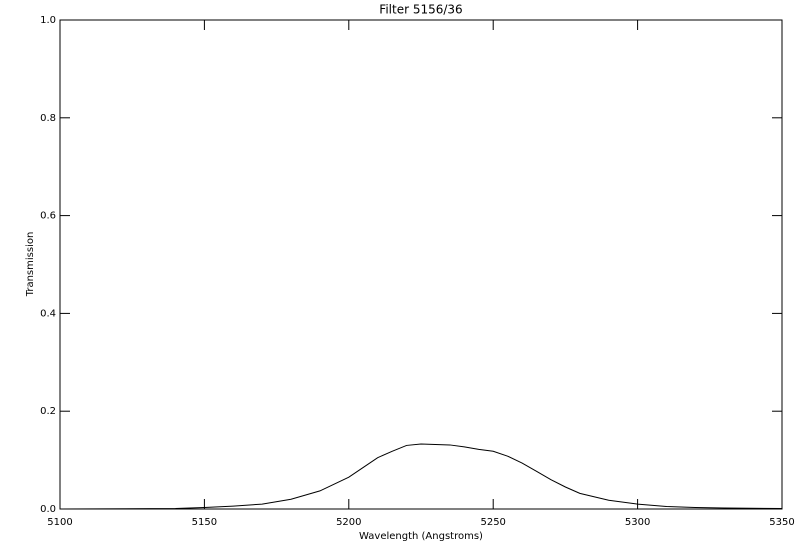 The image size is (800, 550). What do you see at coordinates (637, 522) in the screenshot?
I see `x-tick-label: 5300` at bounding box center [637, 522].